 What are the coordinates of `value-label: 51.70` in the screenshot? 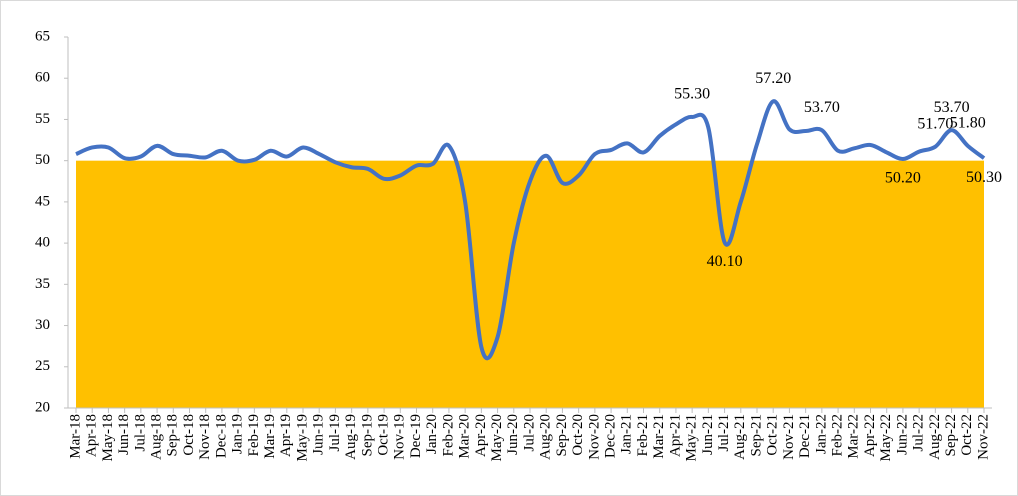 It's located at (935, 123).